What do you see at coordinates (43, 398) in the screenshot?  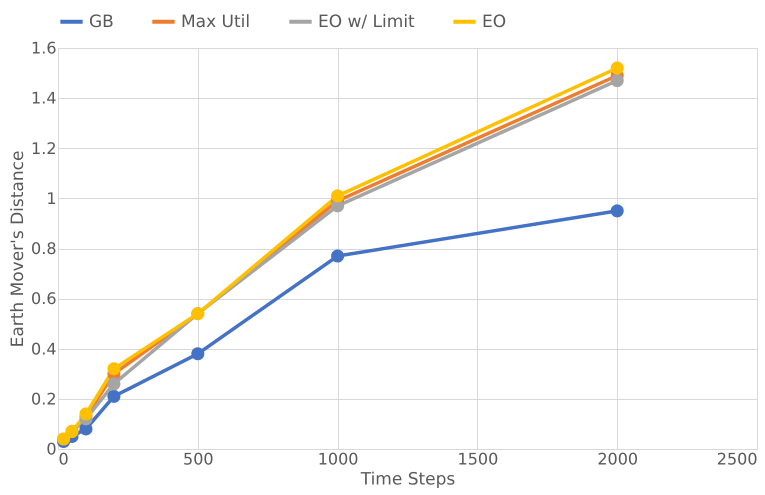 I see `y-tick-label: 0.2` at bounding box center [43, 398].